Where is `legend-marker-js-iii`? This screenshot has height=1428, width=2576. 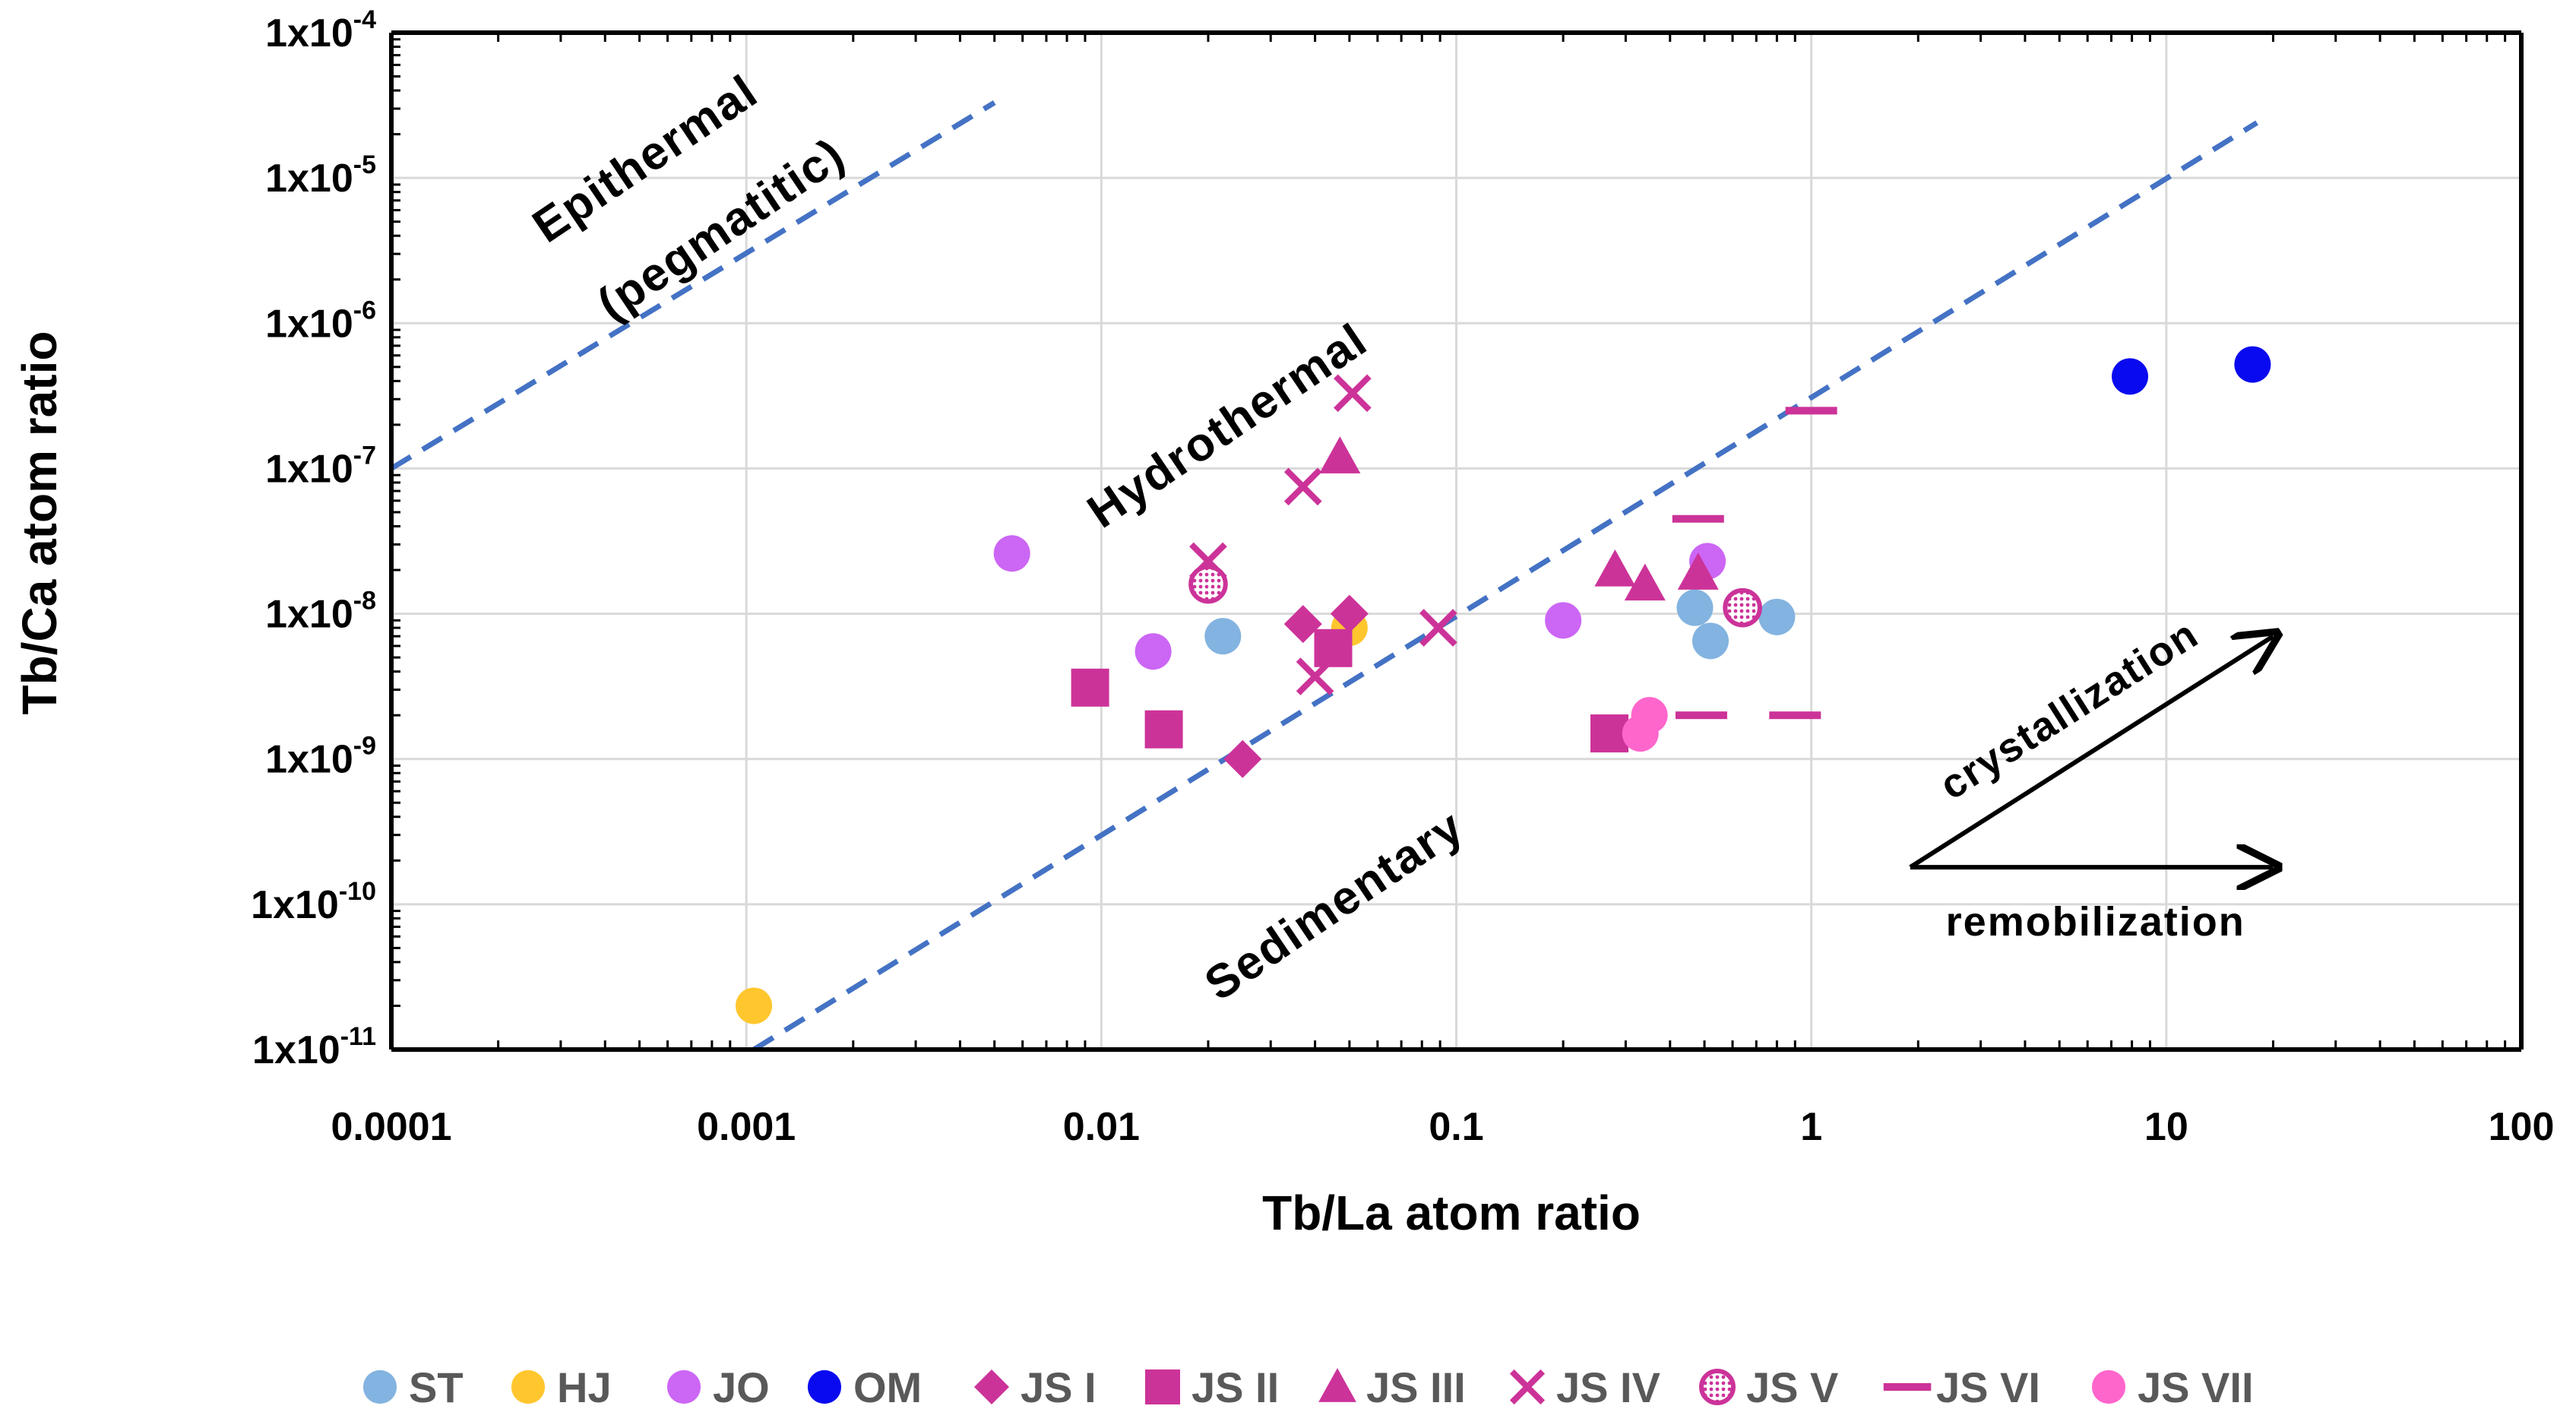 legend-marker-js-iii is located at coordinates (1337, 1385).